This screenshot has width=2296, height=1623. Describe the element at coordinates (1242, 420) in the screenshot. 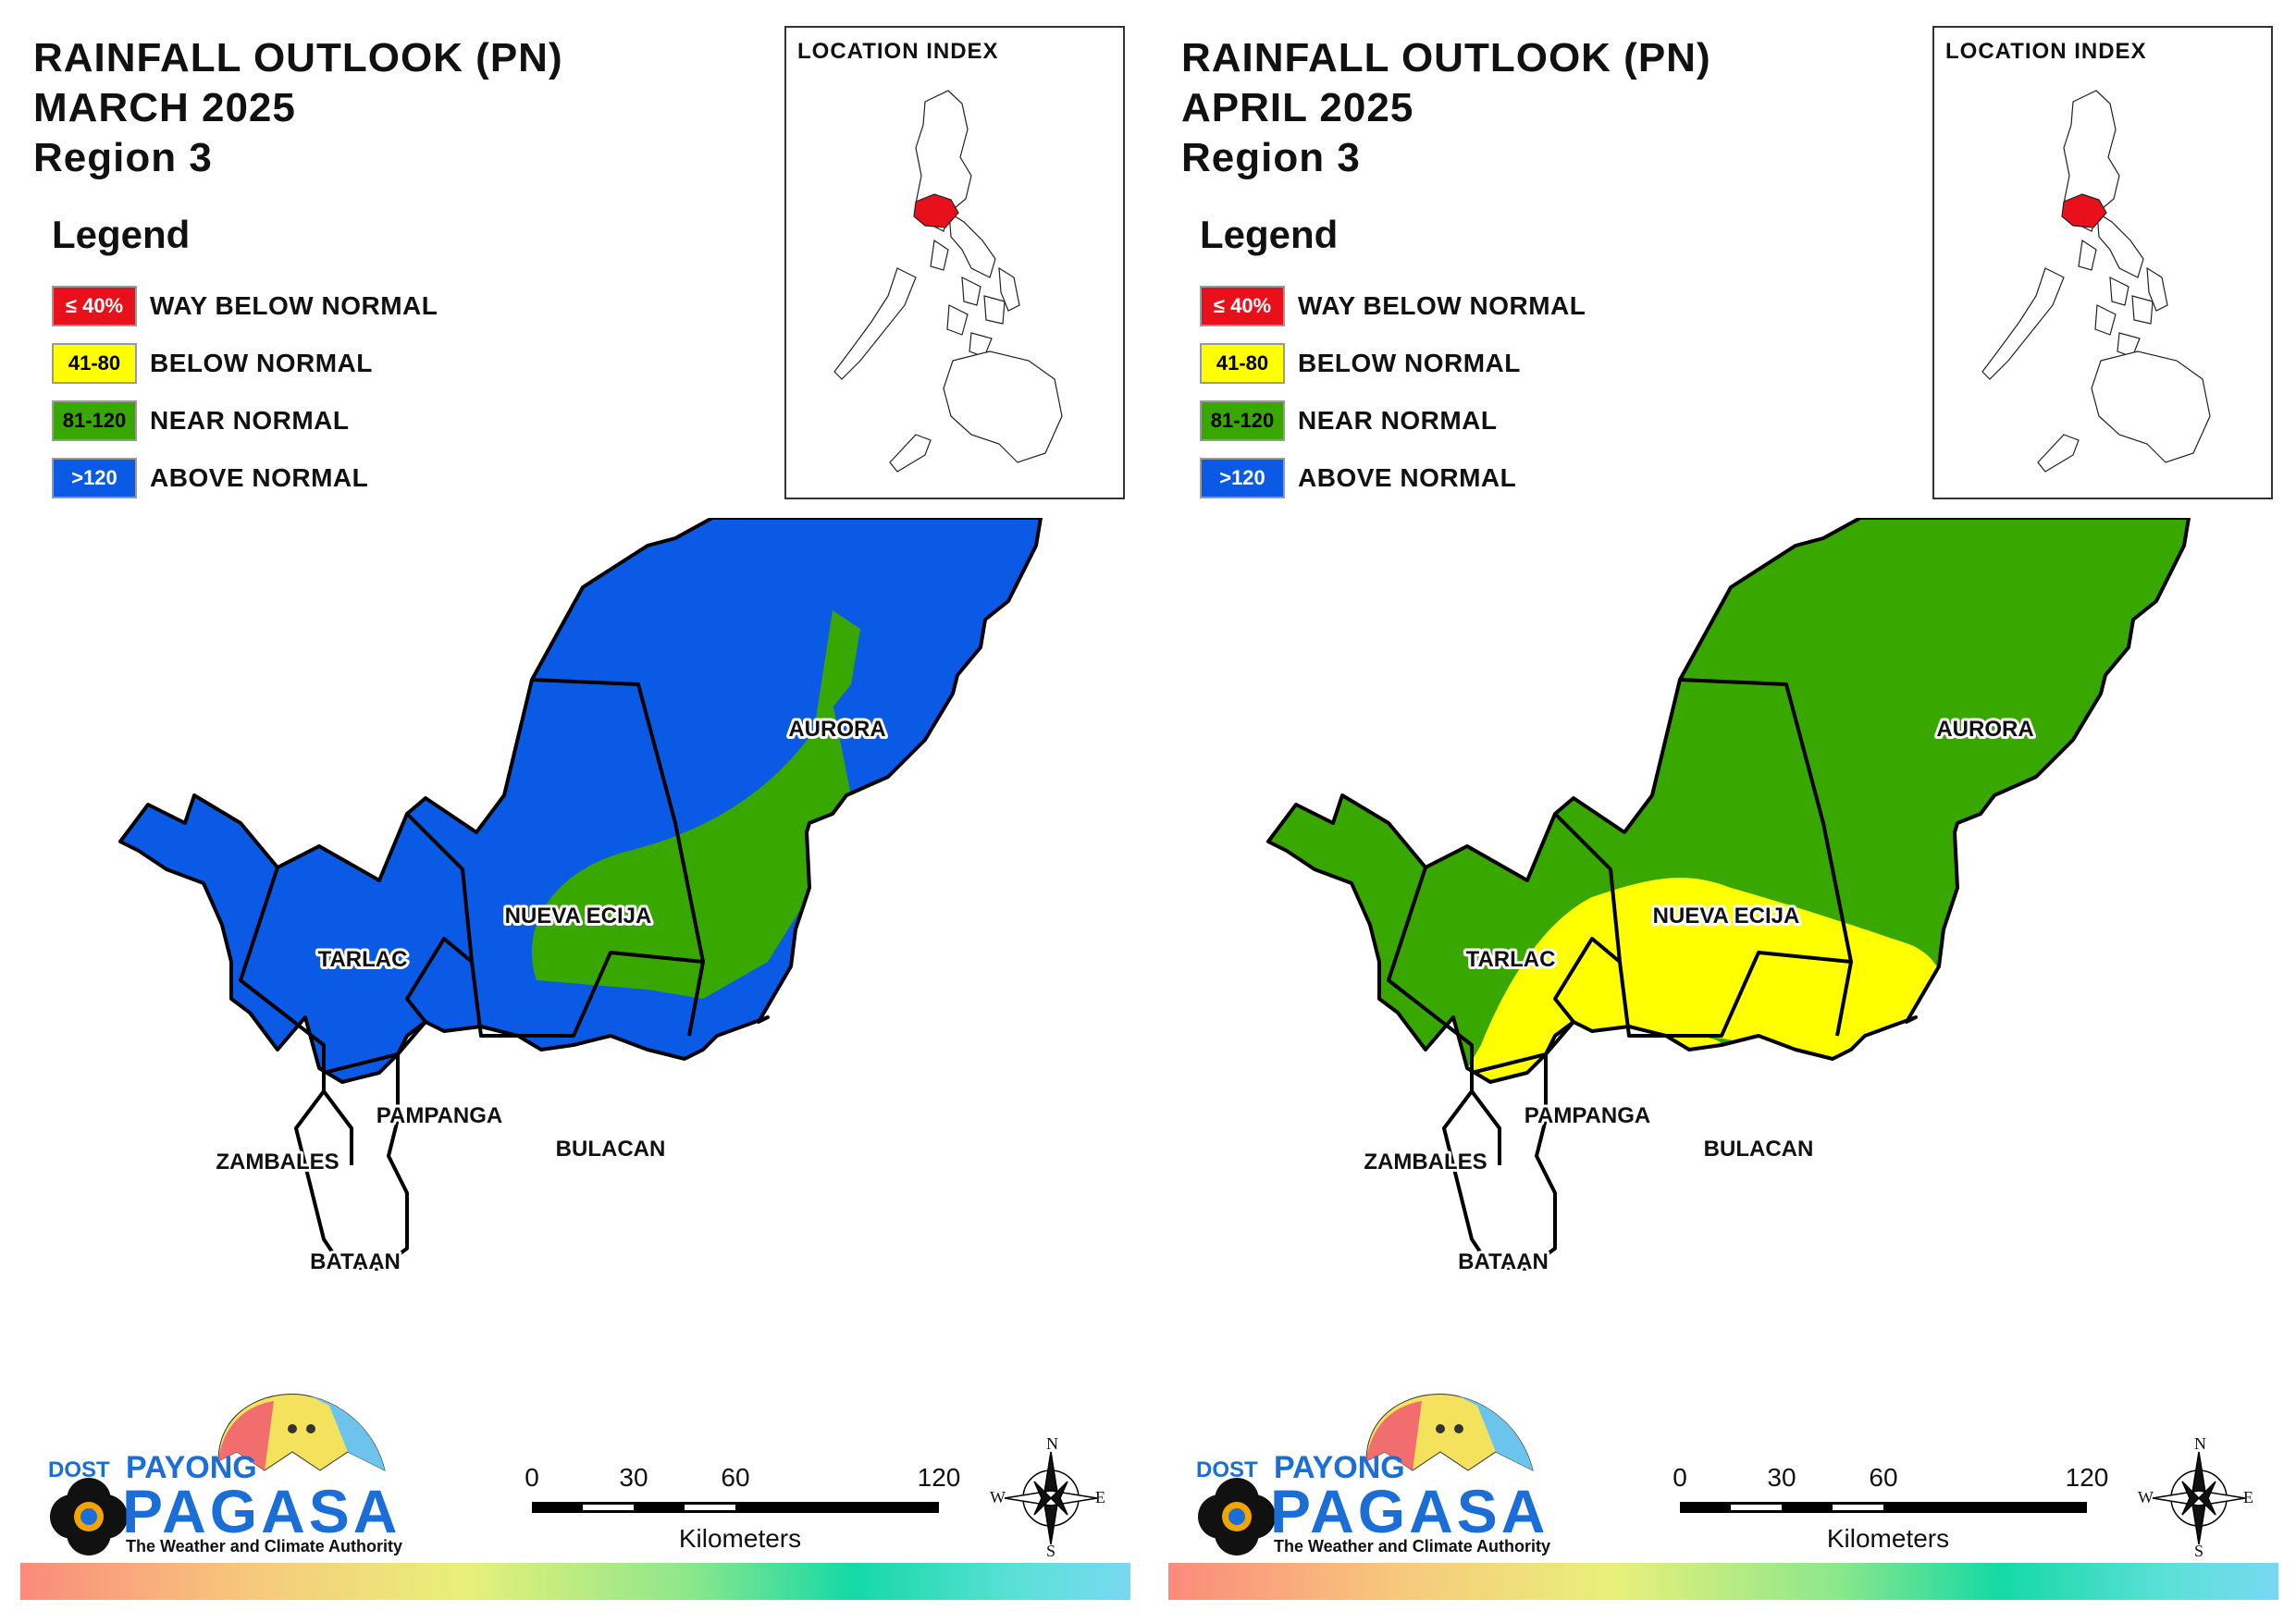

I see `legend-swatch-near: 81-120` at that location.